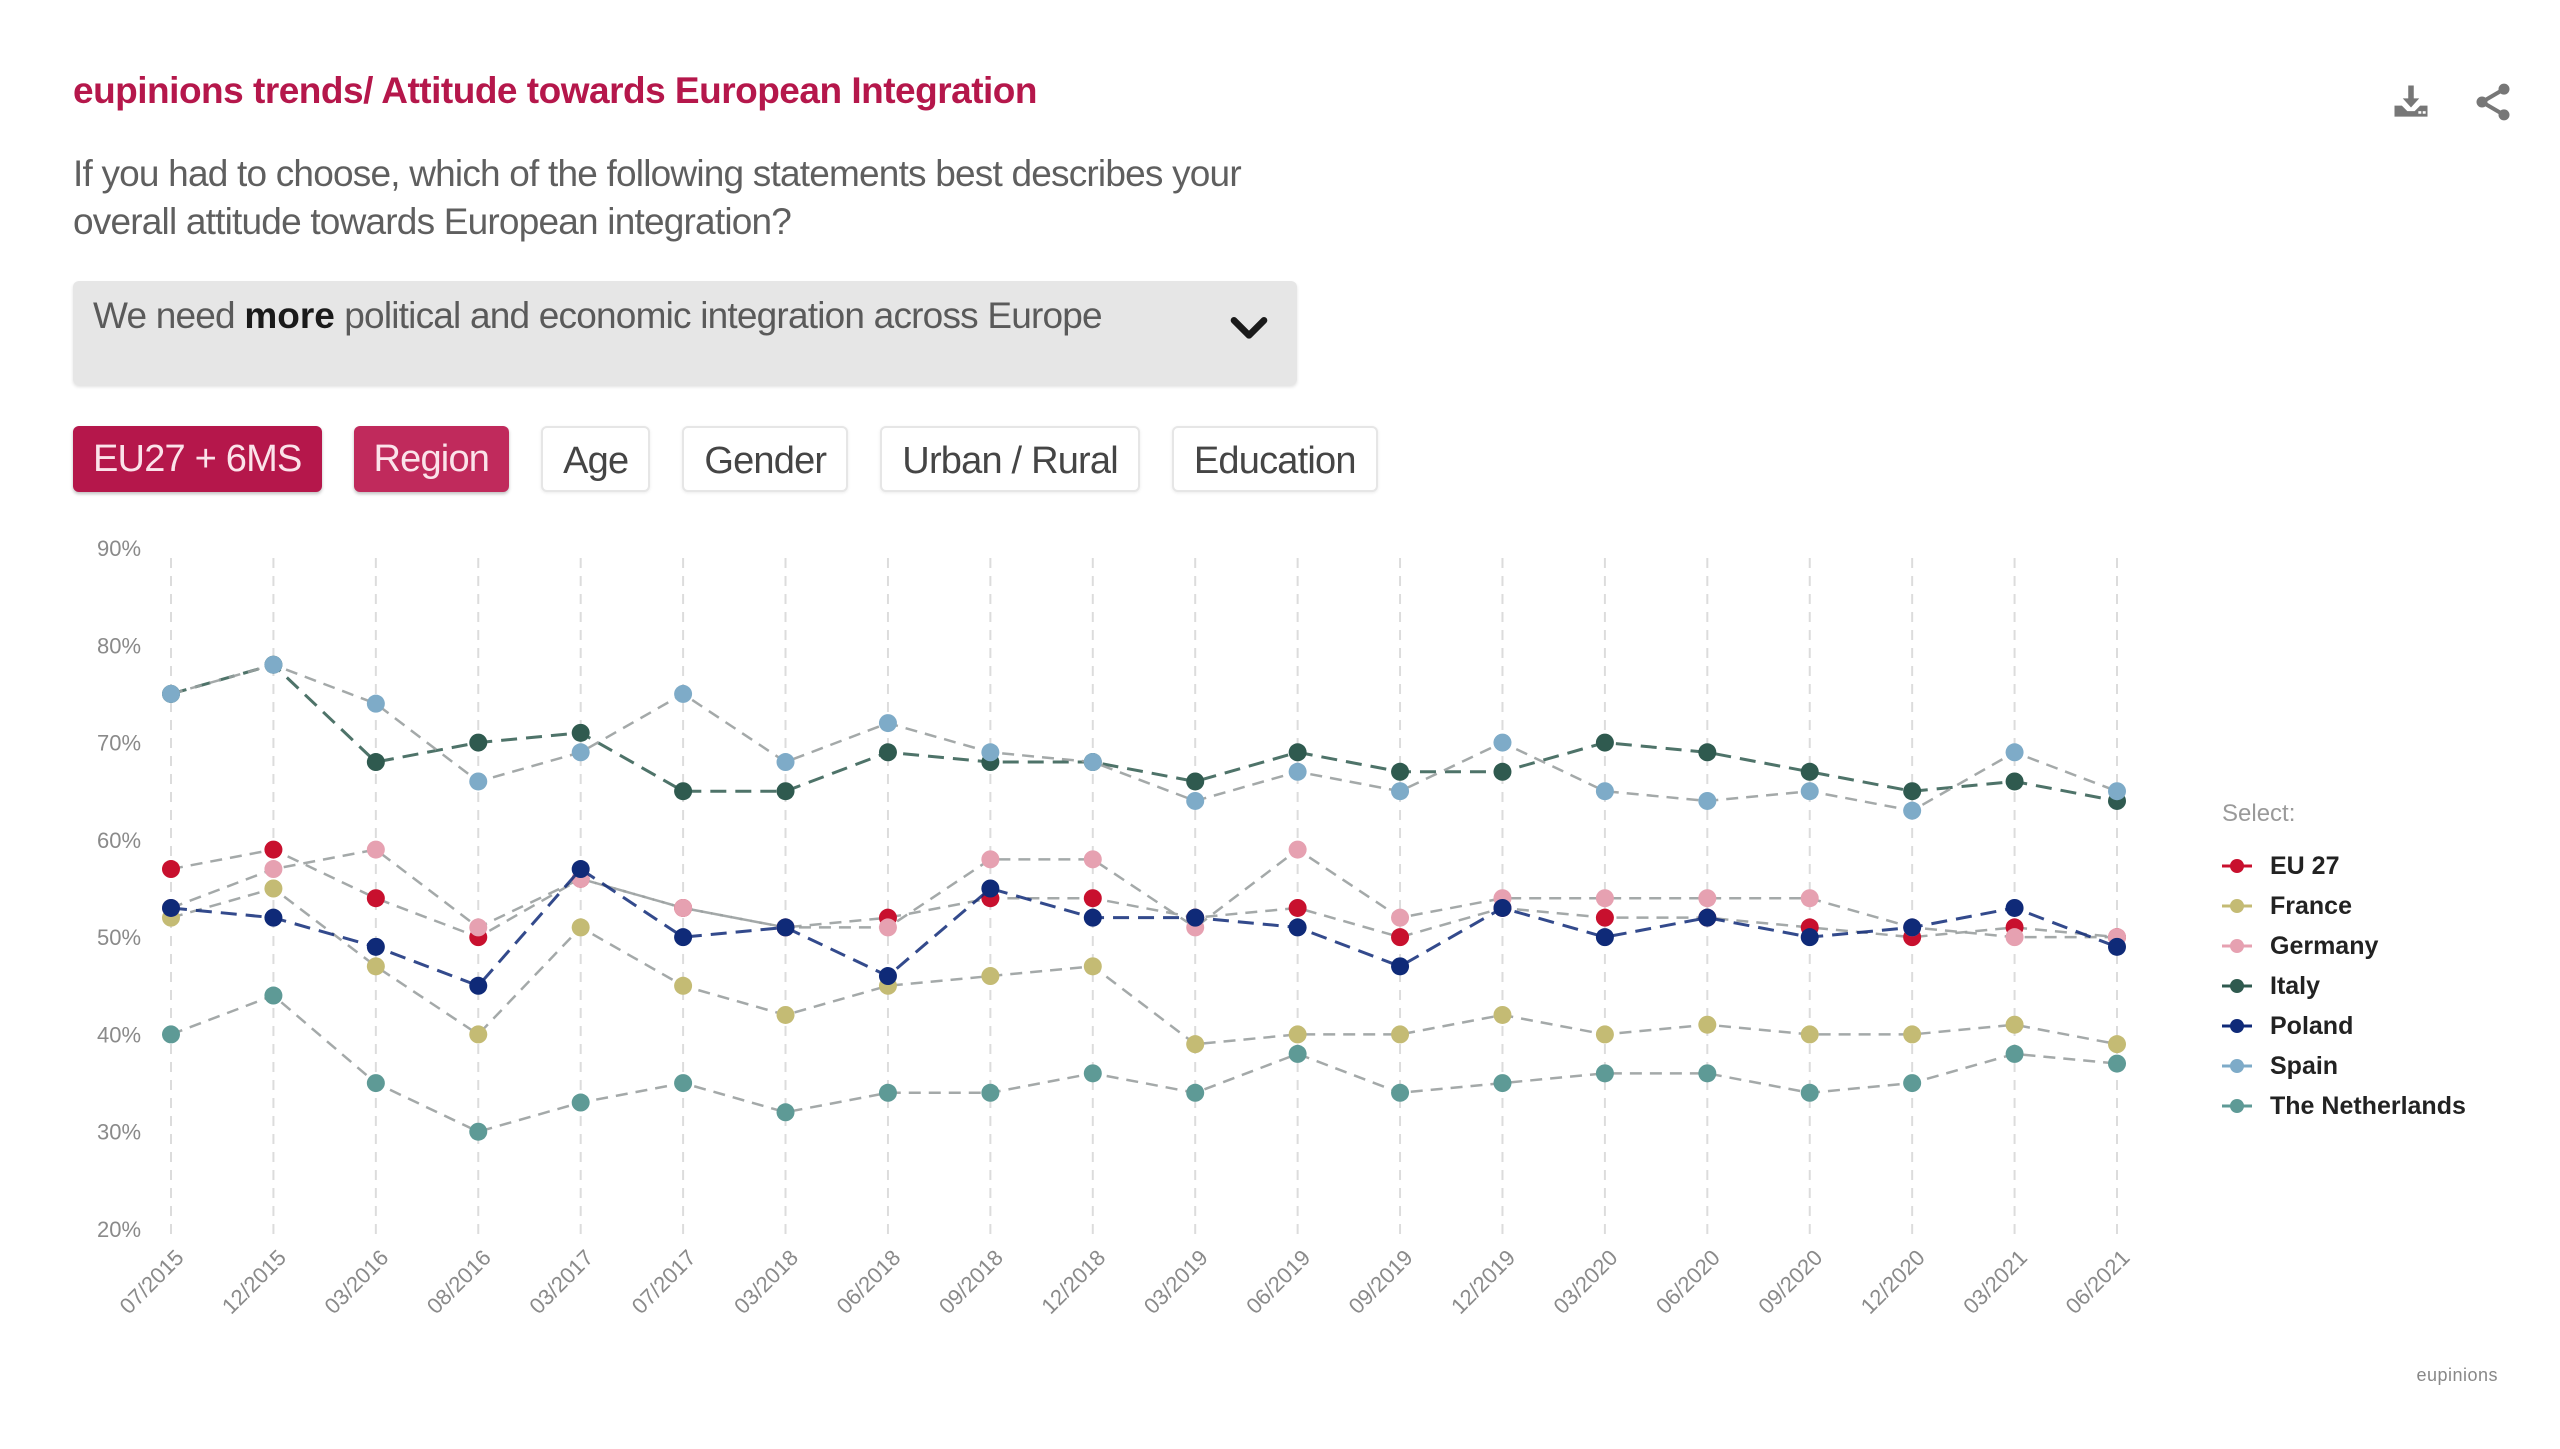  What do you see at coordinates (2344, 986) in the screenshot?
I see `legend-item: Italy` at bounding box center [2344, 986].